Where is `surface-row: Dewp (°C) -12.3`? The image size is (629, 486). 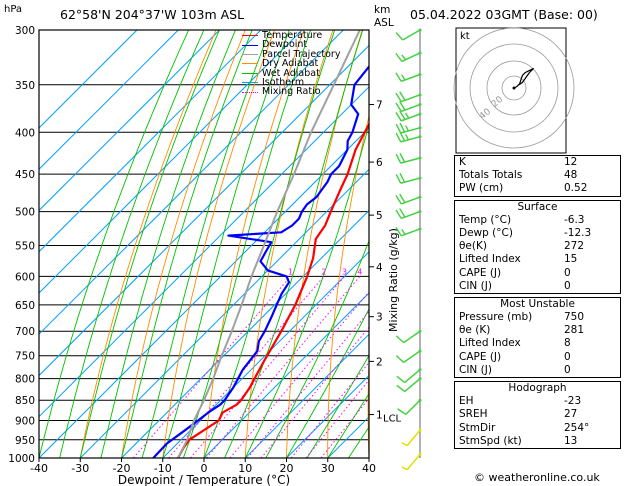 surface-row: Dewp (°C) -12.3 is located at coordinates (525, 232).